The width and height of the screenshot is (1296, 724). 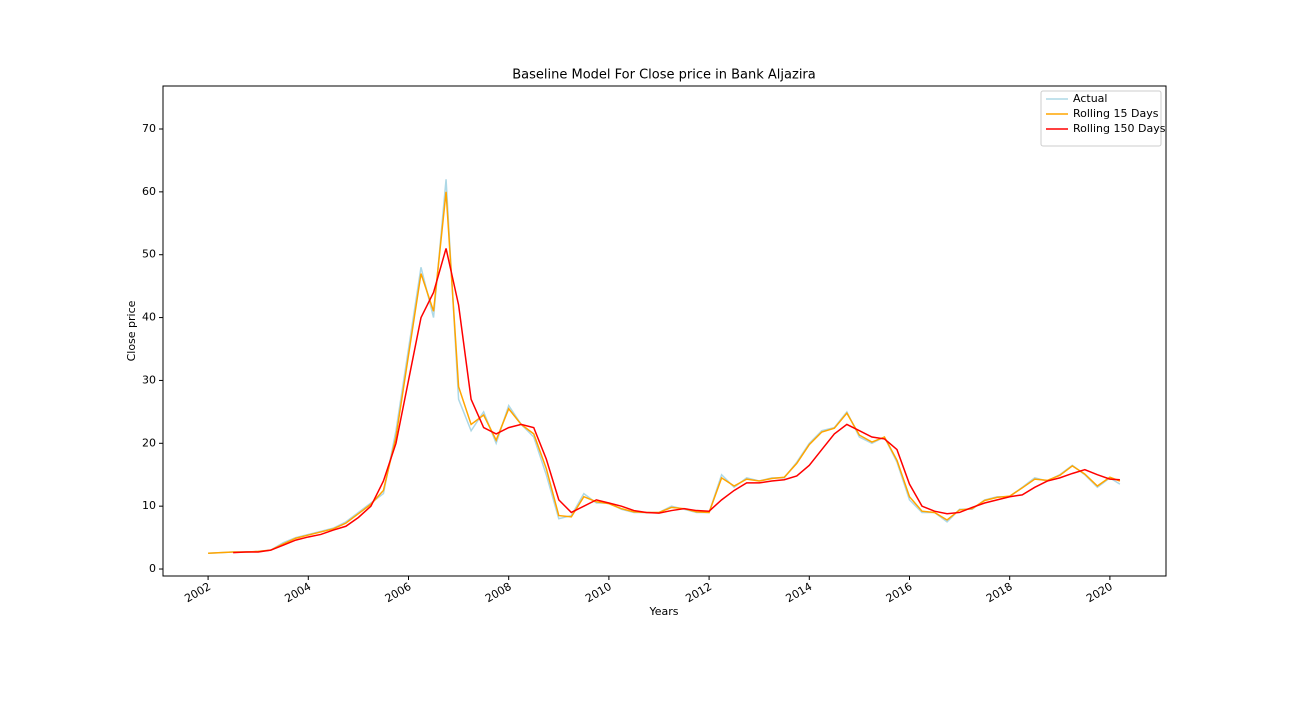 I want to click on x-tick-label: 2008, so click(x=498, y=592).